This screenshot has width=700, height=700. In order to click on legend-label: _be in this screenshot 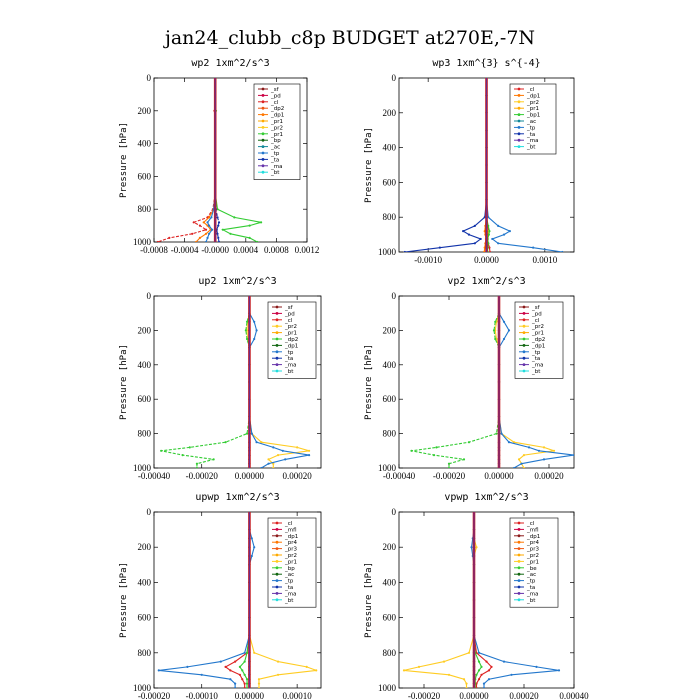, I will do `click(531, 569)`.